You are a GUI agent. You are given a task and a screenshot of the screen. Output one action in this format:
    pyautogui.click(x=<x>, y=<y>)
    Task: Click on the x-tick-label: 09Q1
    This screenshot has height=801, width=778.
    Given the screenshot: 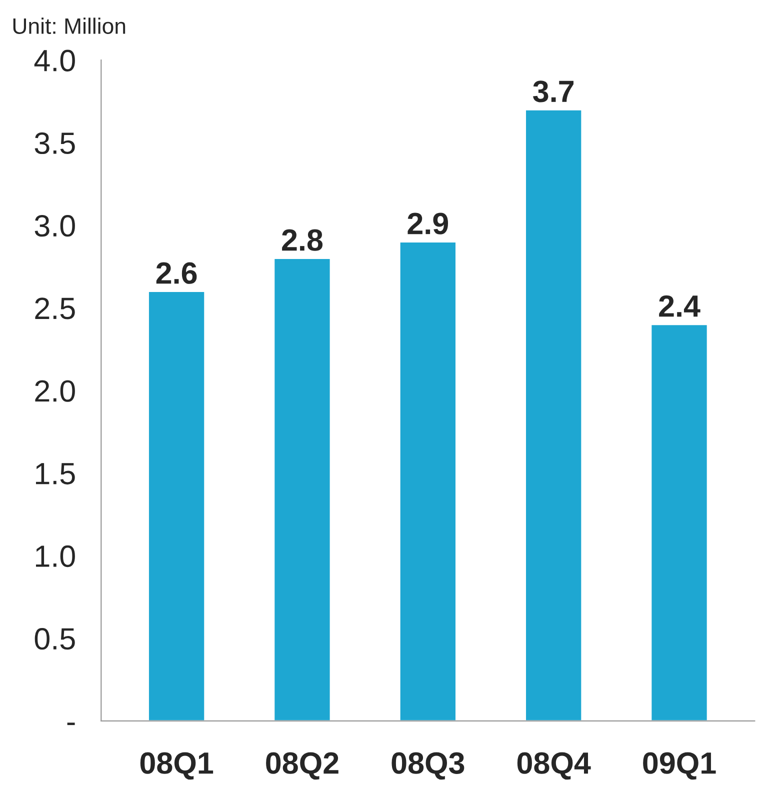 What is the action you would take?
    pyautogui.click(x=679, y=766)
    